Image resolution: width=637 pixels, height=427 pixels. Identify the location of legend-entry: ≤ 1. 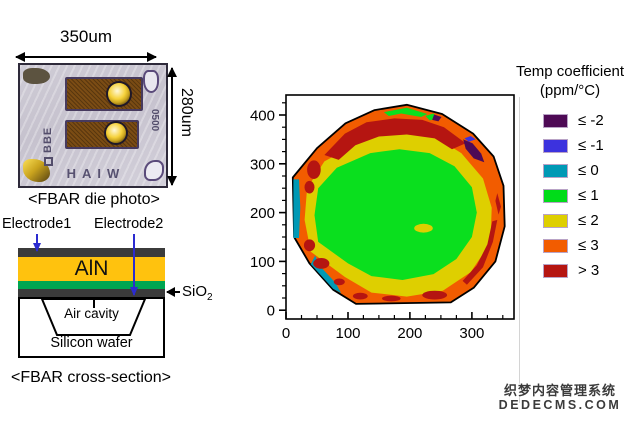
(570, 195).